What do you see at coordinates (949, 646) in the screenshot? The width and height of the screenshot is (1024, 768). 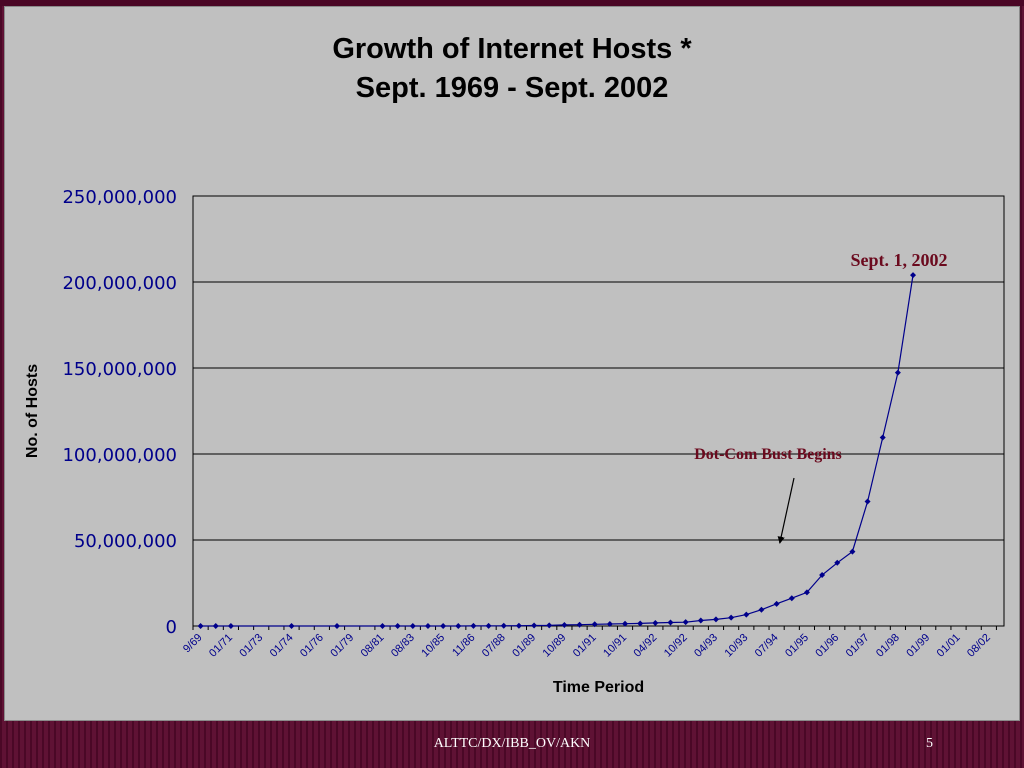 I see `x-tick-label: 01/01` at bounding box center [949, 646].